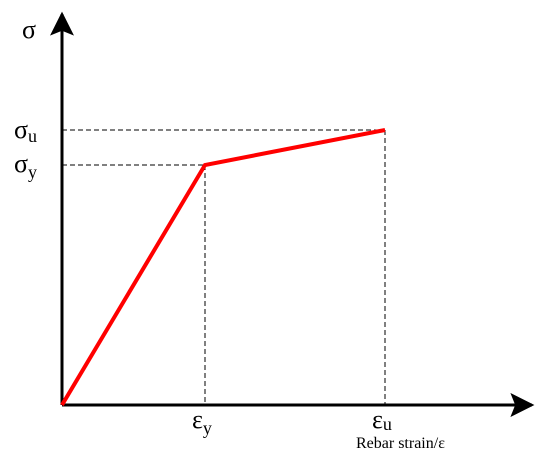  I want to click on strain-label: εy, so click(202, 421).